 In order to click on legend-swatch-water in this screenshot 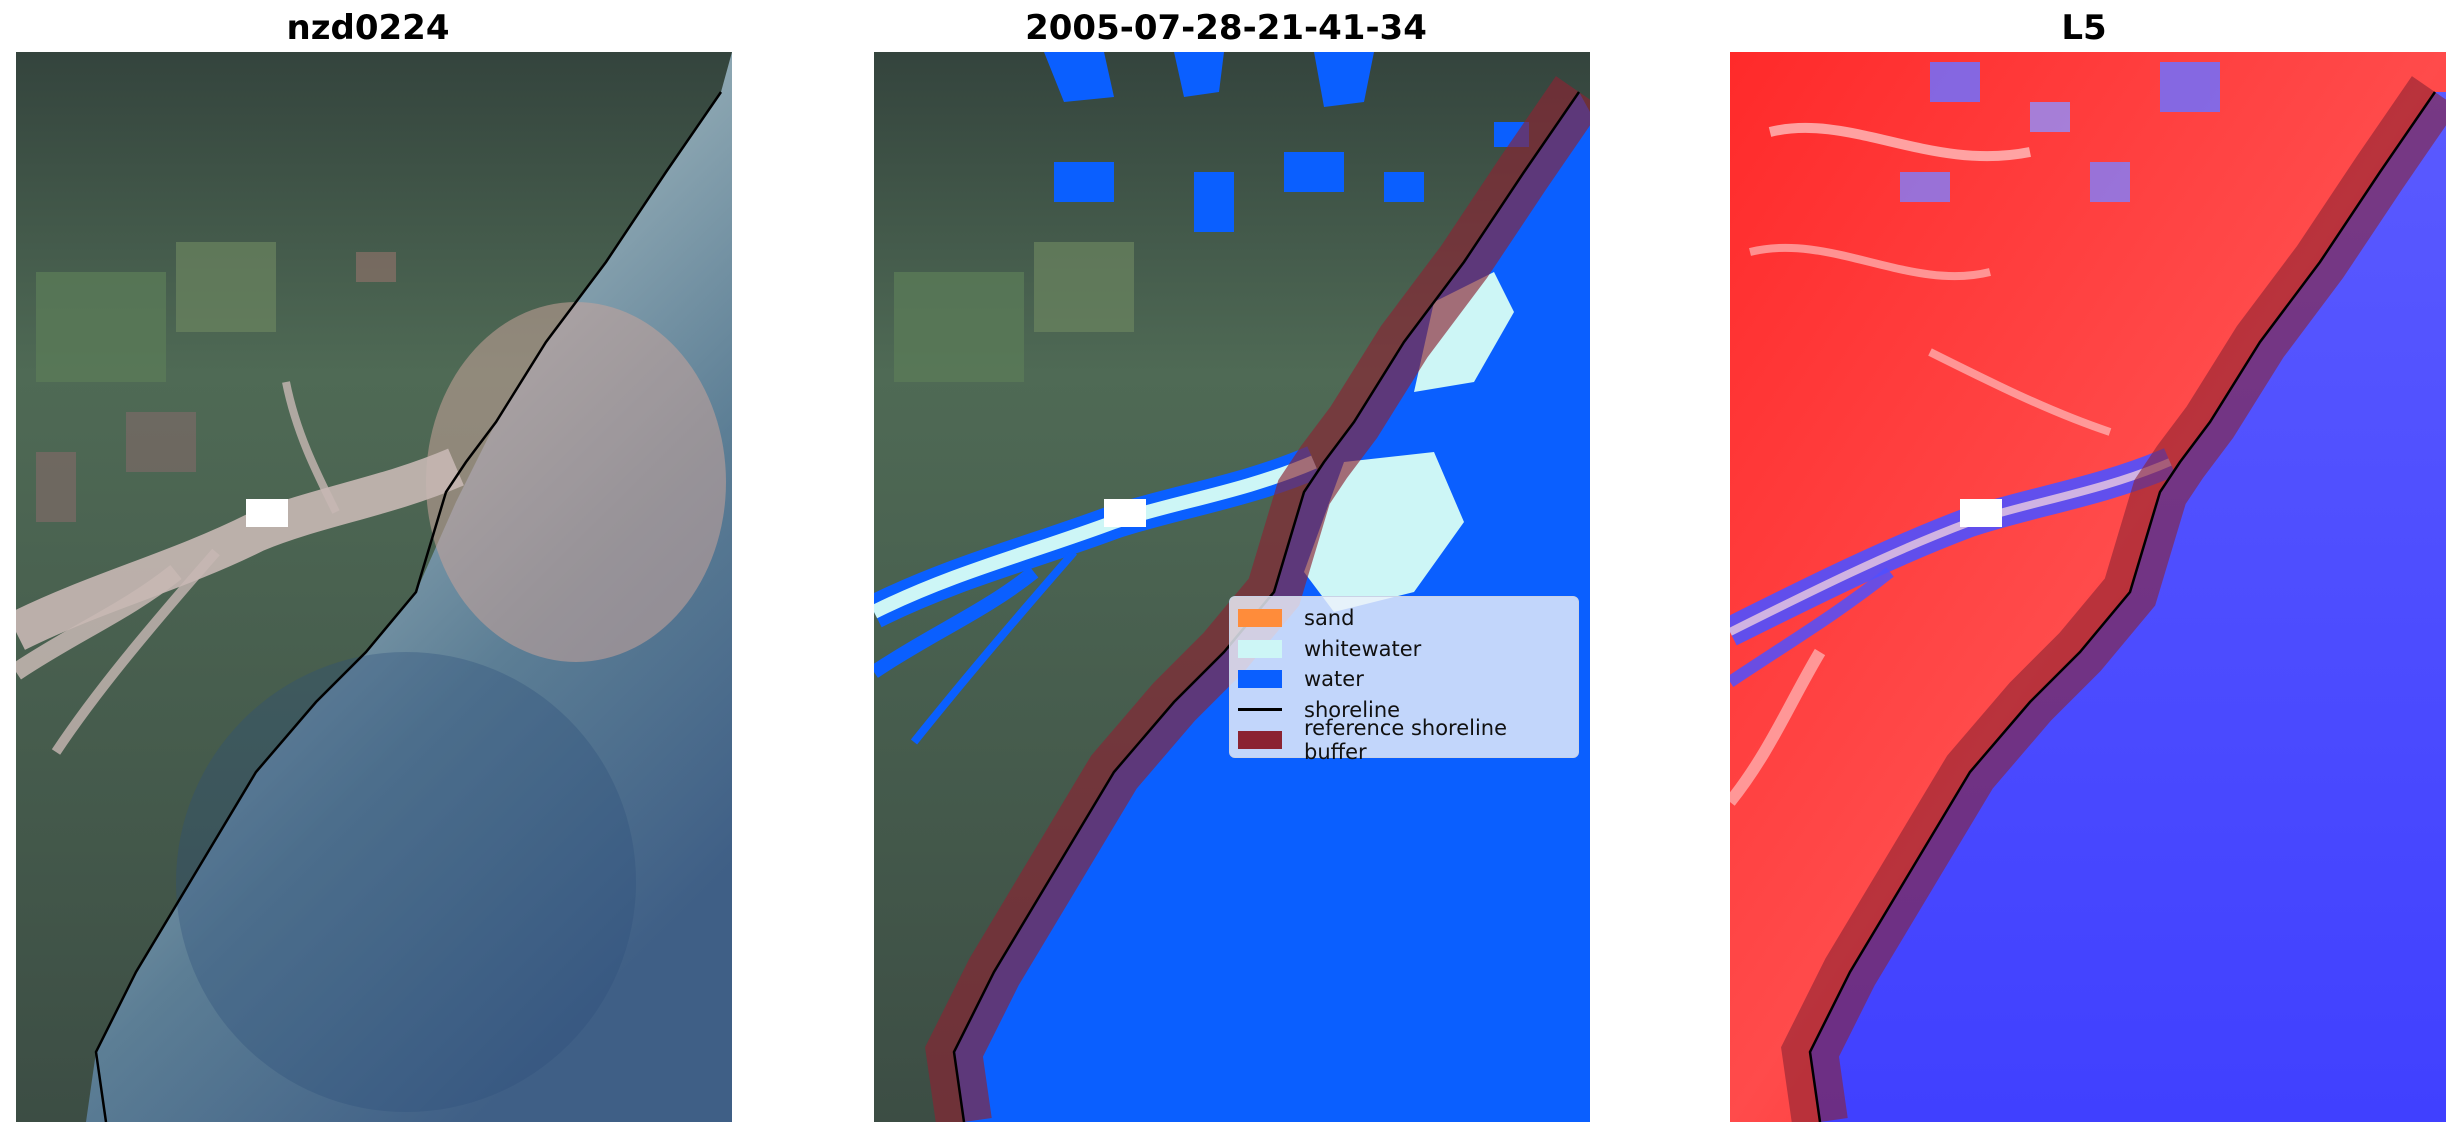, I will do `click(1260, 679)`.